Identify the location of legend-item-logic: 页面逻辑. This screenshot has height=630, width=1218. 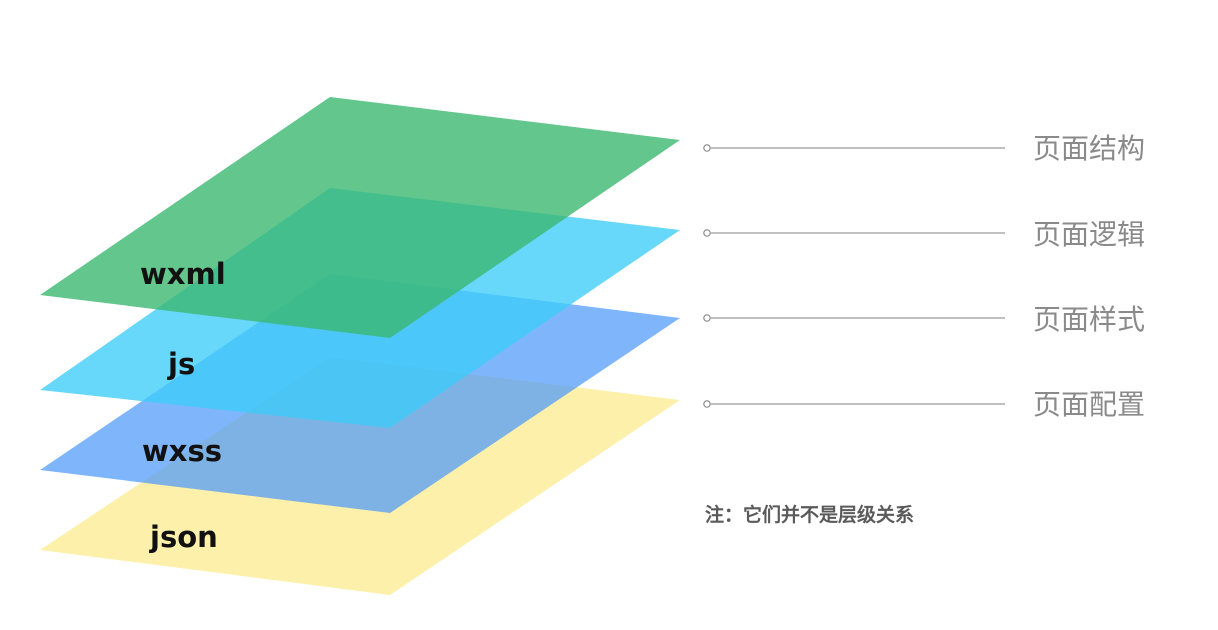
(924, 234).